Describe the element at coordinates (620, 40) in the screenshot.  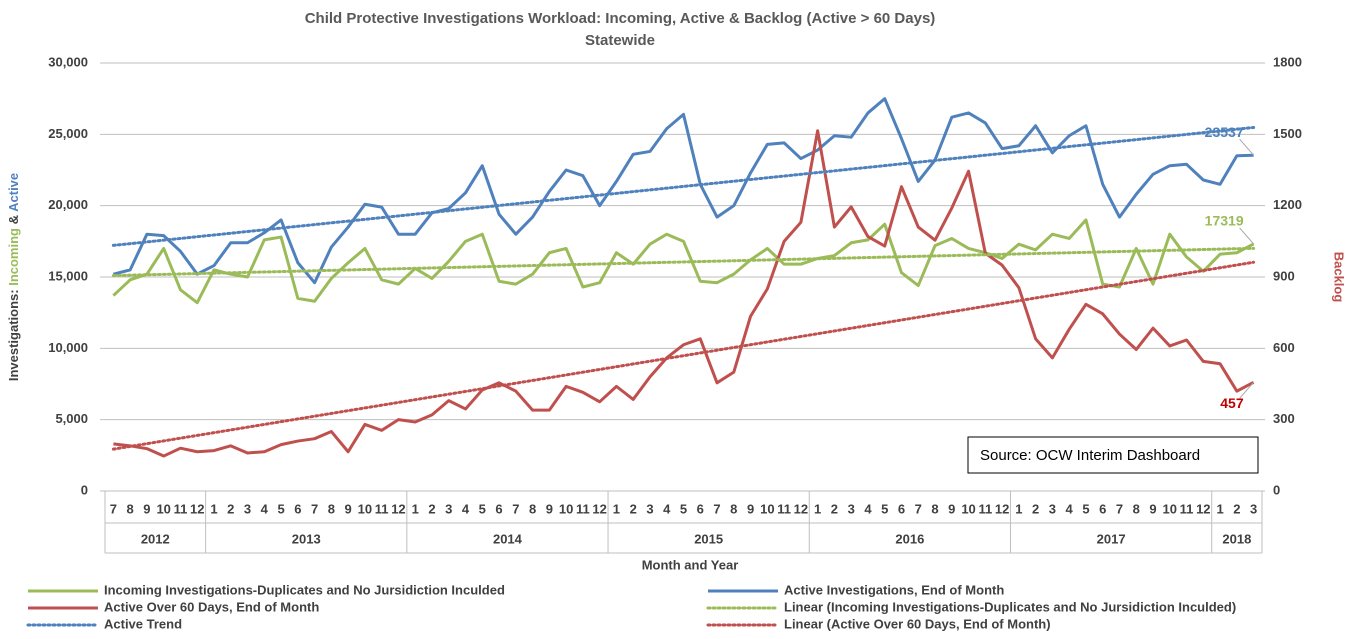
I see `chart-subtitle: Statewide` at that location.